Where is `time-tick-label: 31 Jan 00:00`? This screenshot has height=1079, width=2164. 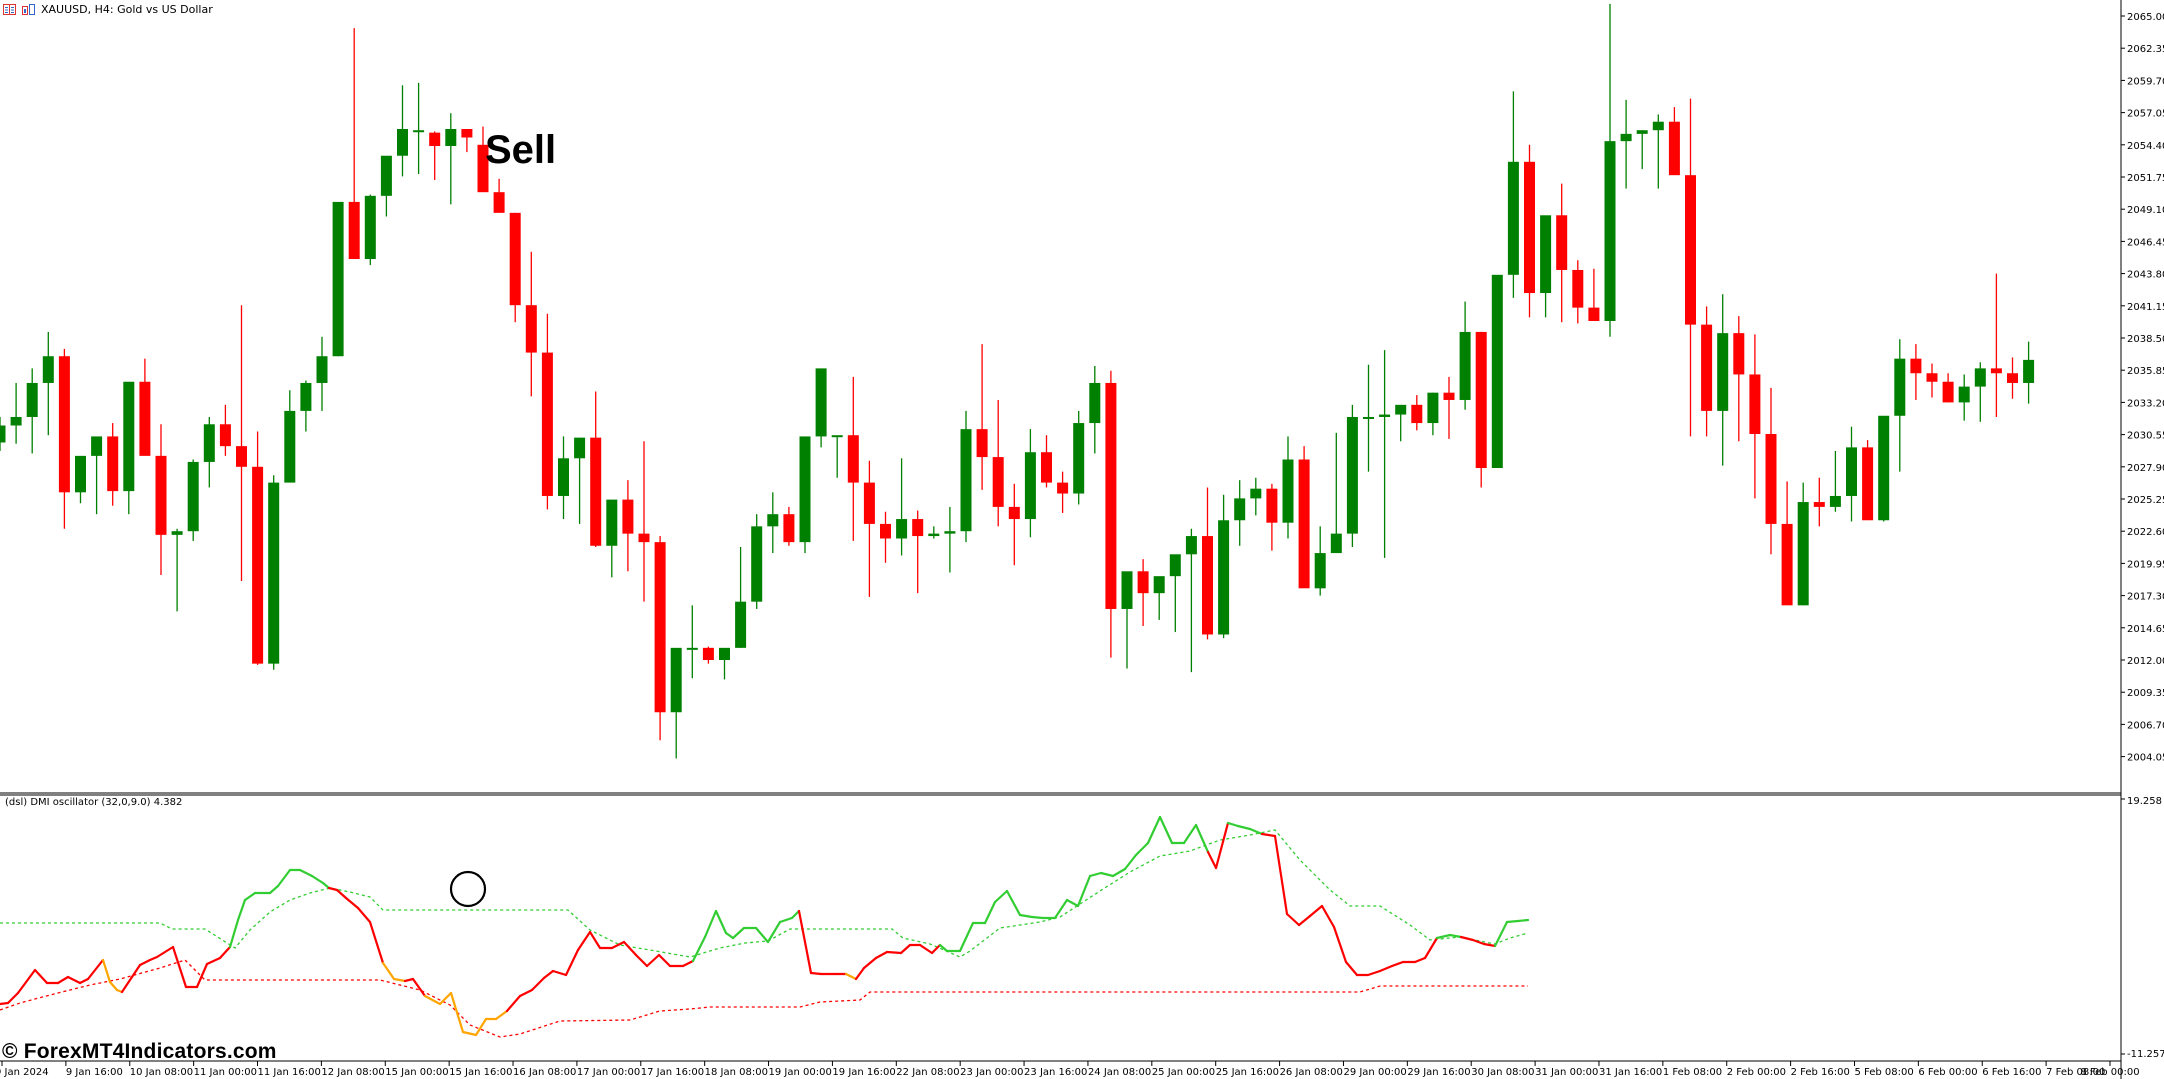 time-tick-label: 31 Jan 00:00 is located at coordinates (1566, 1072).